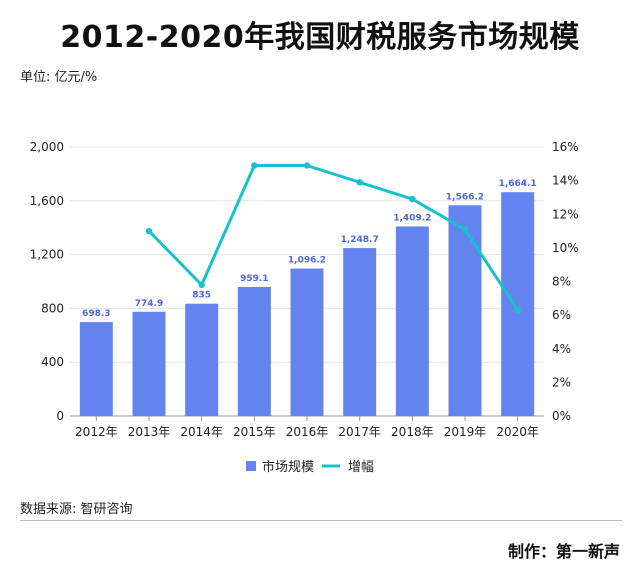  What do you see at coordinates (254, 432) in the screenshot?
I see `x-tick-label: 2015年` at bounding box center [254, 432].